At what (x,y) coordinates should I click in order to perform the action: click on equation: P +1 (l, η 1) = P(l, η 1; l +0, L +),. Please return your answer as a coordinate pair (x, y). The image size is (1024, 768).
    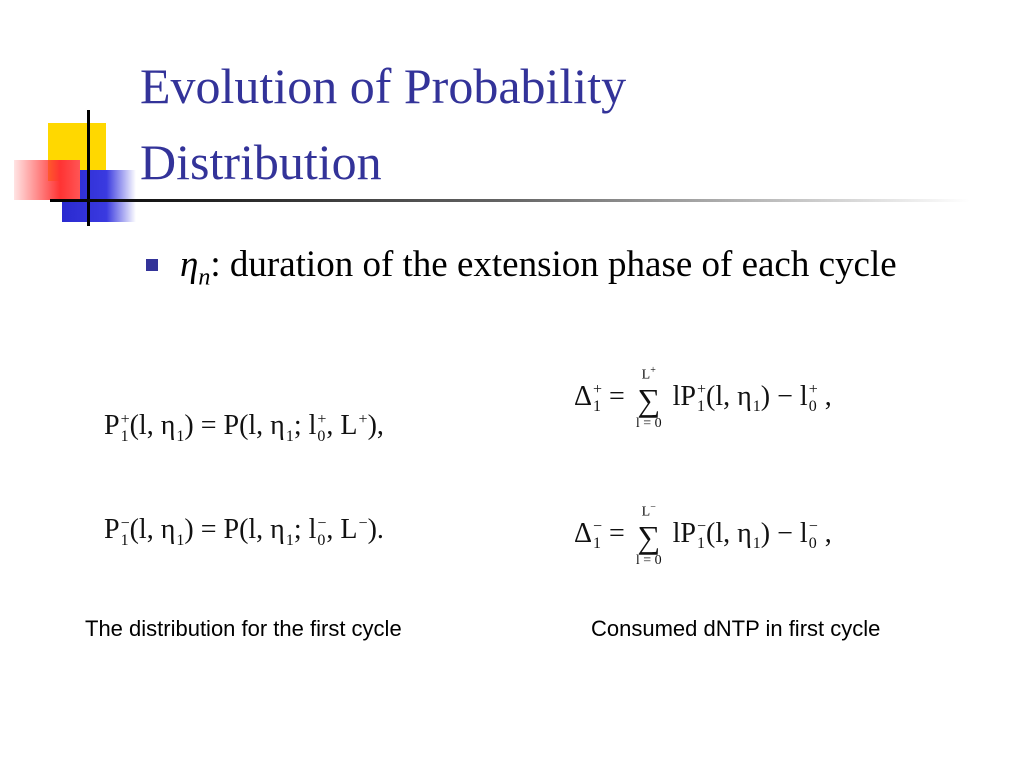
    Looking at the image, I should click on (244, 427).